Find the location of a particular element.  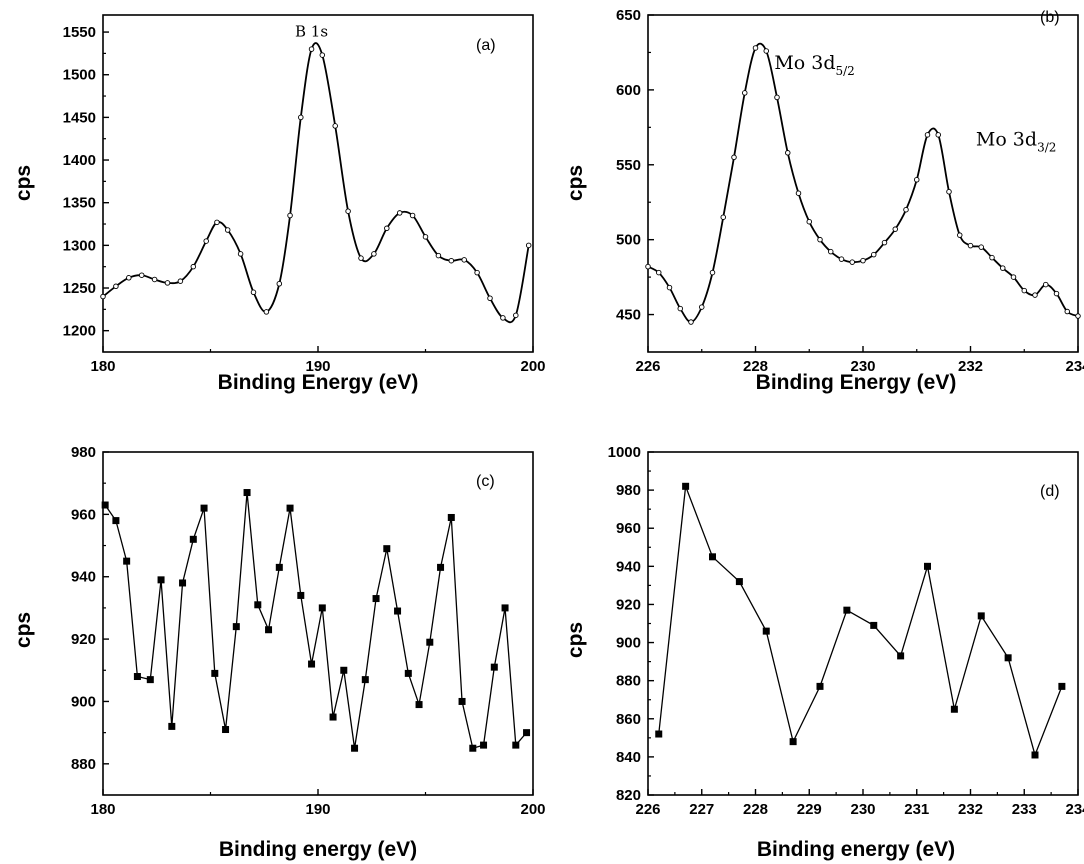

x-tick-label: 180 is located at coordinates (102, 809).